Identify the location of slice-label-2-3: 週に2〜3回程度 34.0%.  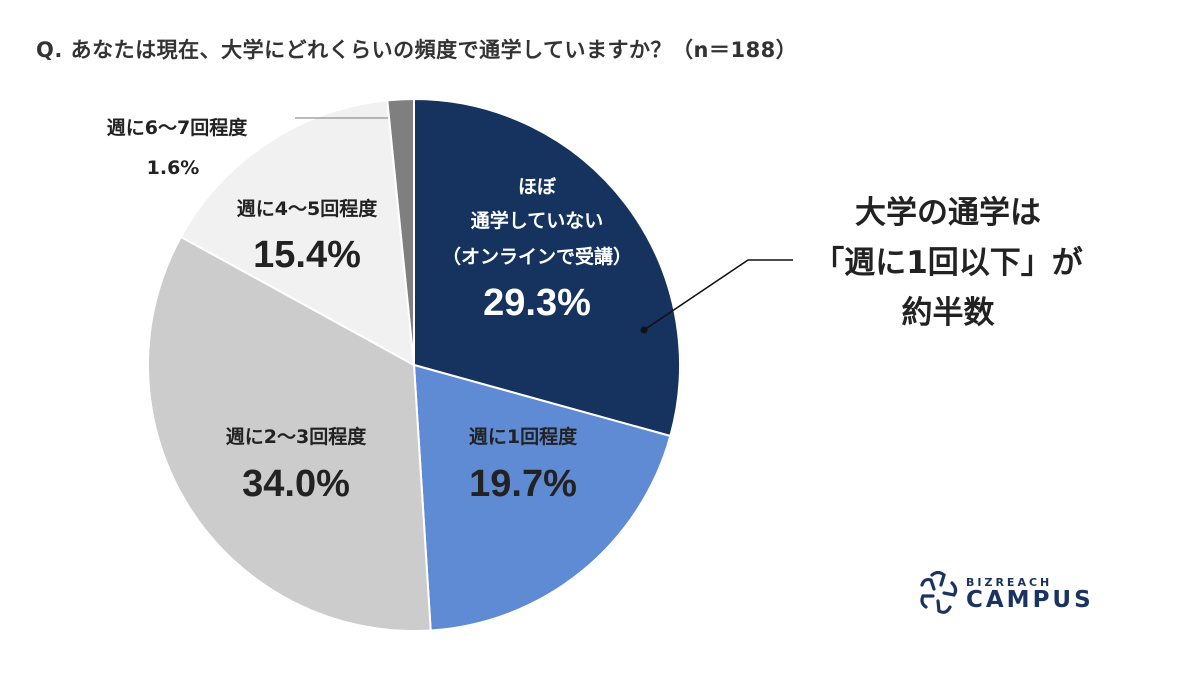
(296, 465).